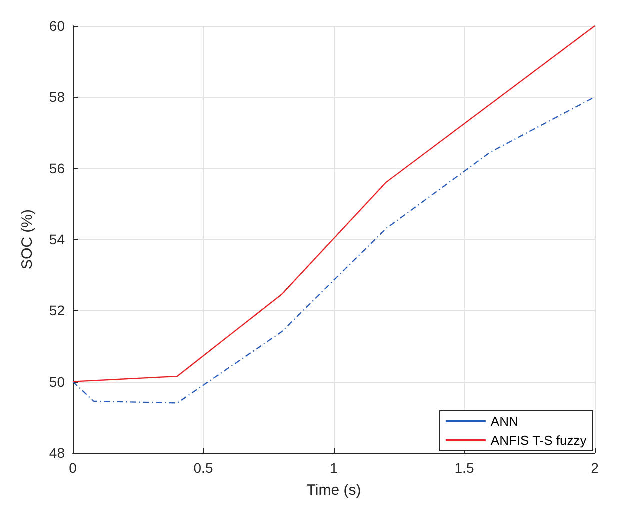  What do you see at coordinates (73, 468) in the screenshot?
I see `x-tick-label: 0` at bounding box center [73, 468].